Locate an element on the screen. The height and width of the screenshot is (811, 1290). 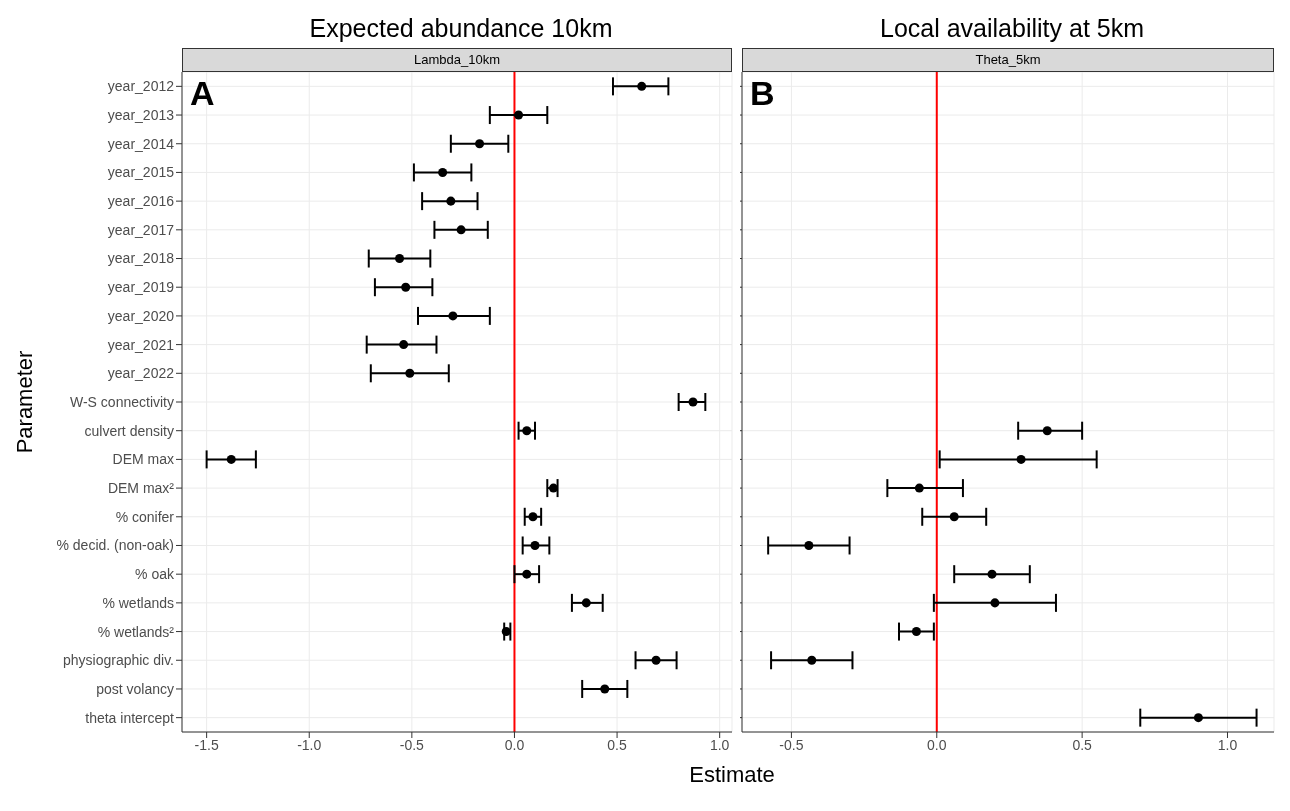
annotation: A is located at coordinates (202, 93).